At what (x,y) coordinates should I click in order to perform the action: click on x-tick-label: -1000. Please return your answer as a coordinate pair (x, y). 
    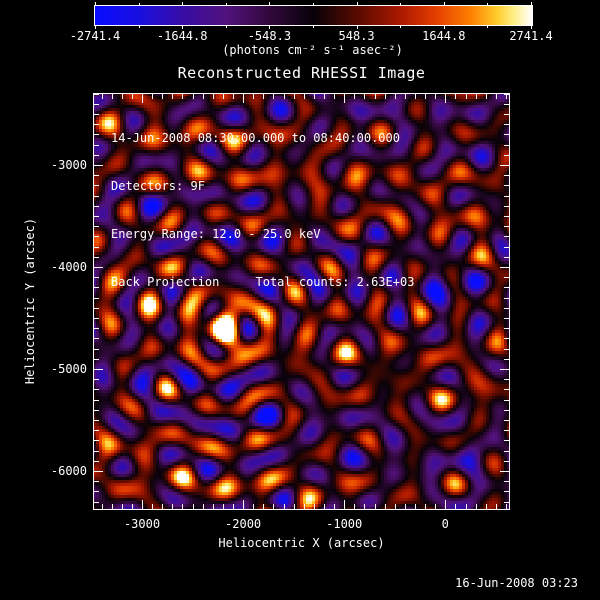
    Looking at the image, I should click on (344, 524).